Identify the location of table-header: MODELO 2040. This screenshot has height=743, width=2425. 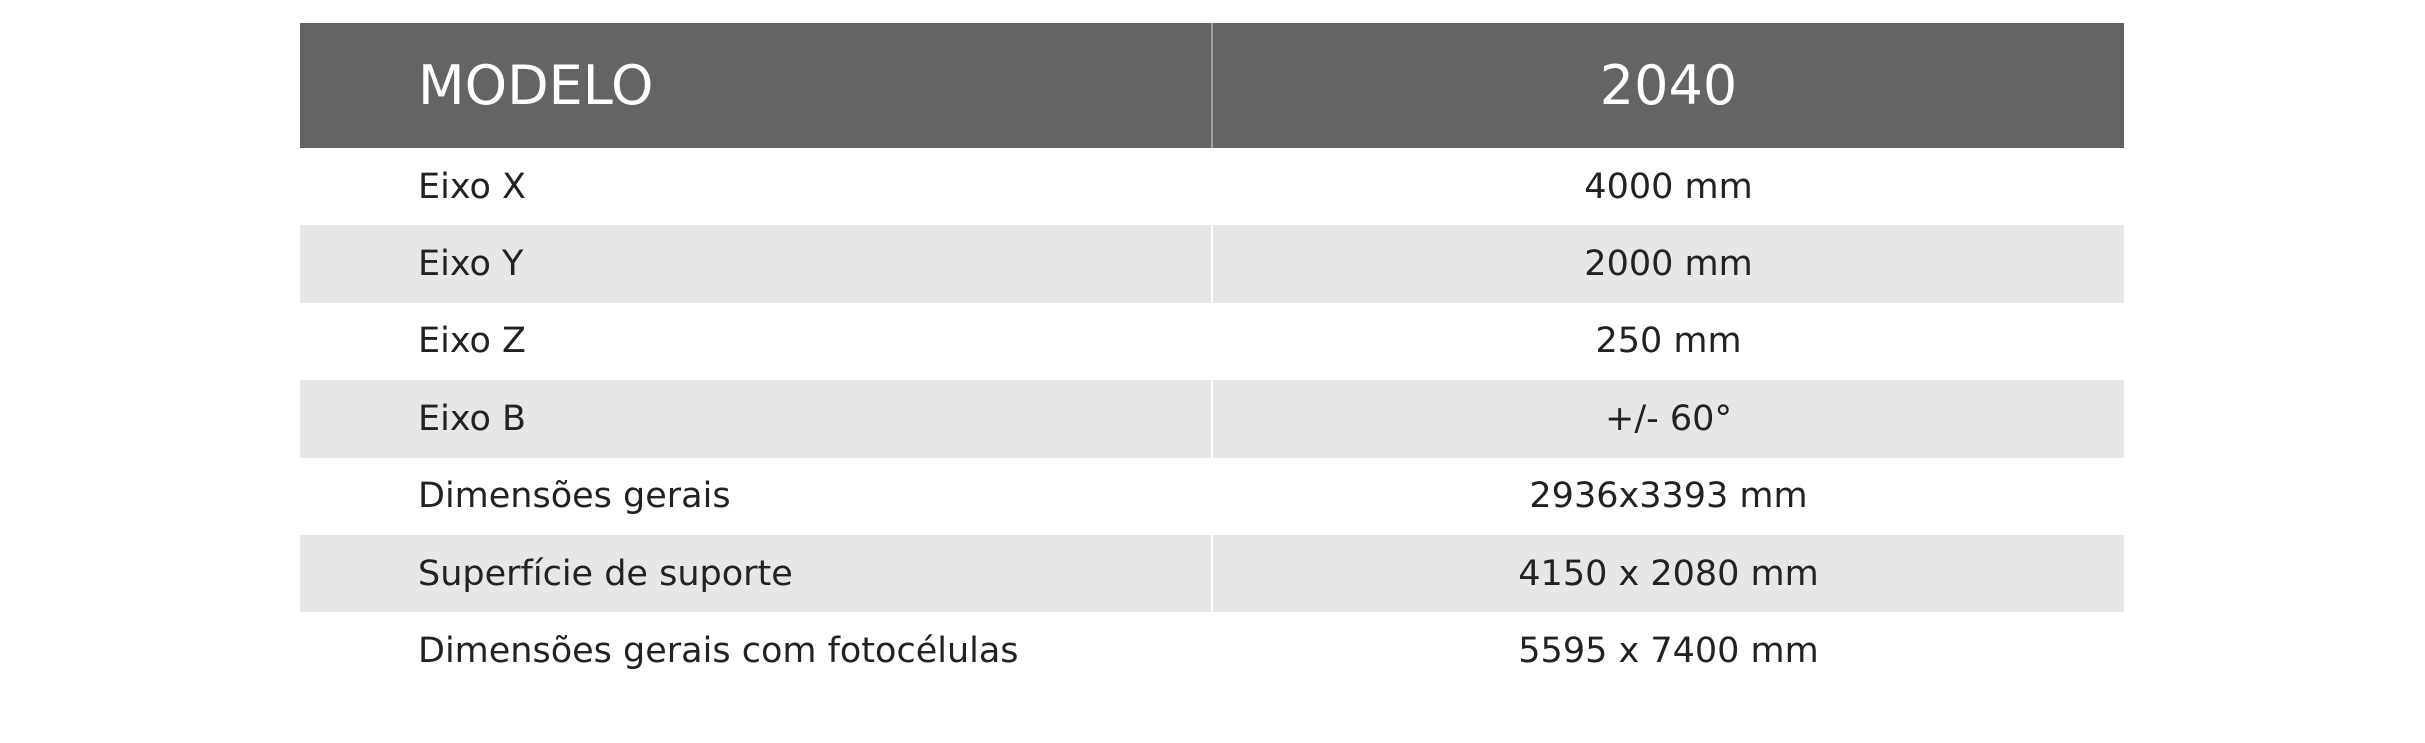
(1212, 85).